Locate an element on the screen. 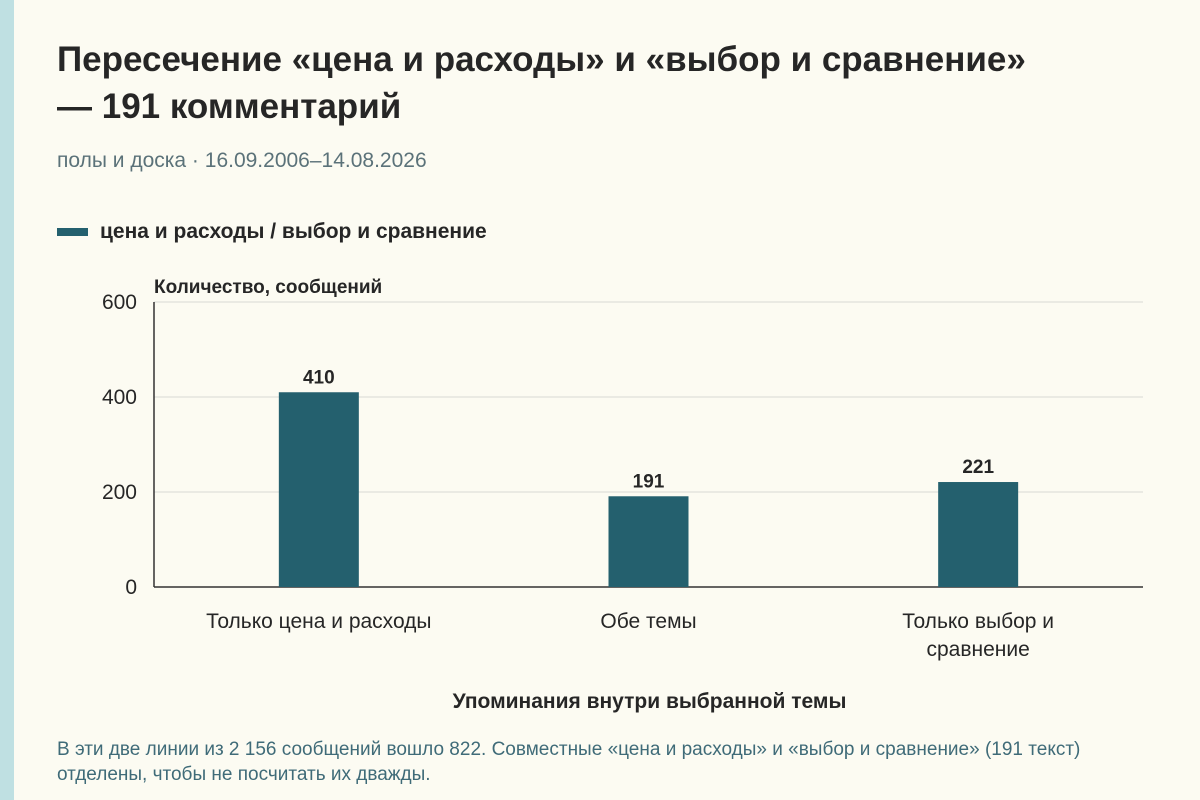 The image size is (1200, 800). bar-value-label: 221 is located at coordinates (978, 467).